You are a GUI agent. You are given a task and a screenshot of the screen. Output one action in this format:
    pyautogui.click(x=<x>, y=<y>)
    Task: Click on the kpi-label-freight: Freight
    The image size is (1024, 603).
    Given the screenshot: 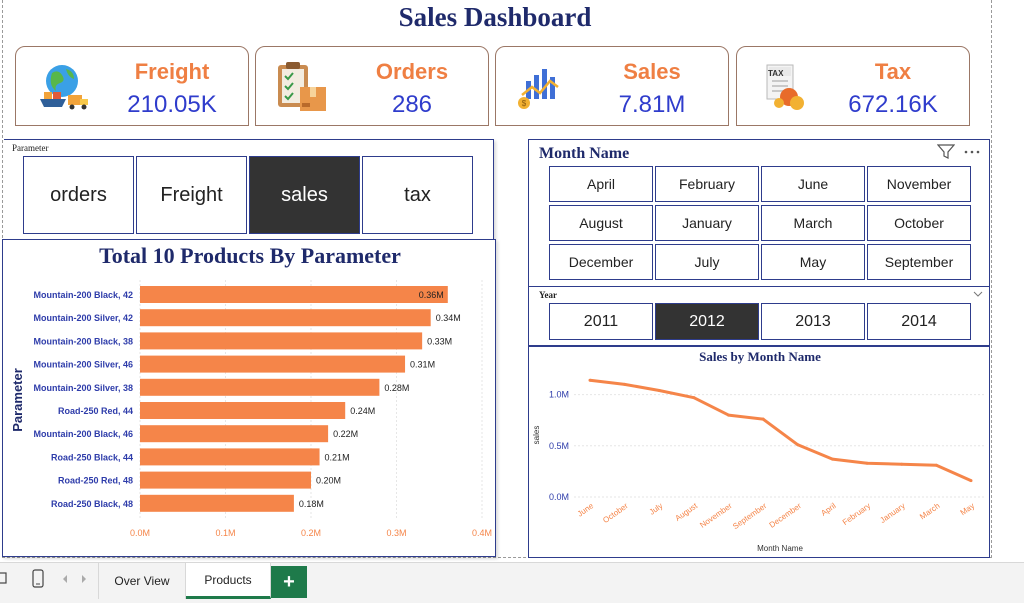 What is the action you would take?
    pyautogui.click(x=172, y=71)
    